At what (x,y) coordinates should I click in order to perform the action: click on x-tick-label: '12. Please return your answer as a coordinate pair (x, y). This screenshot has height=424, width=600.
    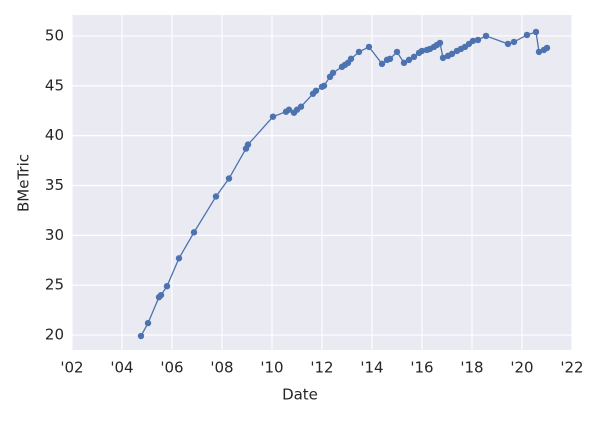
    Looking at the image, I should click on (321, 368).